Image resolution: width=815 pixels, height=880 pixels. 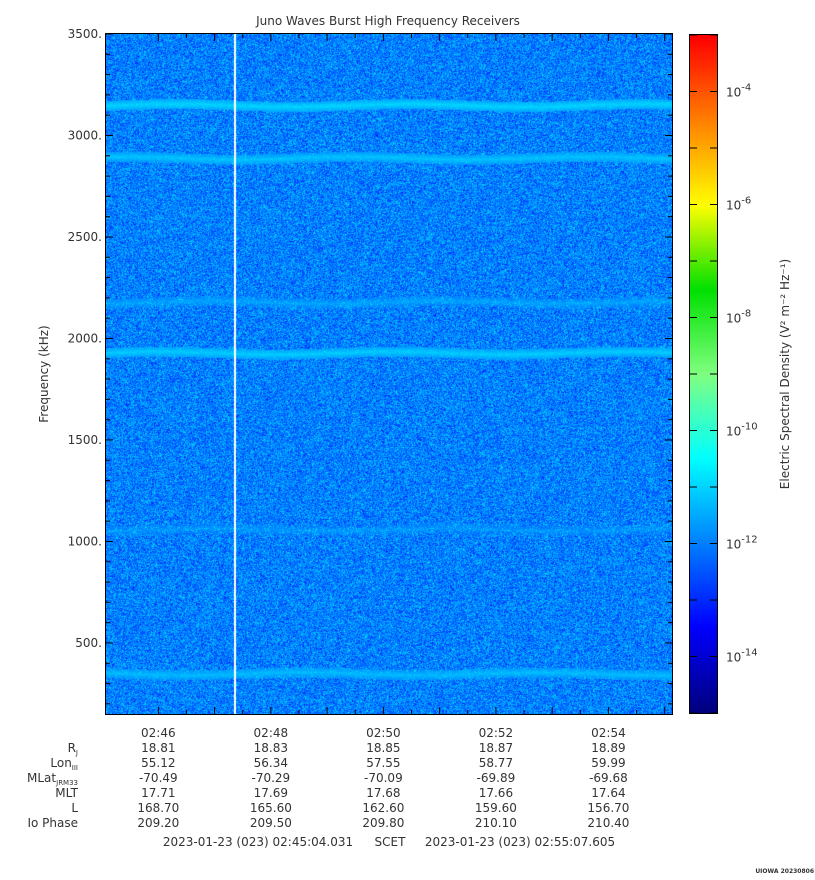 What do you see at coordinates (496, 733) in the screenshot?
I see `x-tick-label: 02:52` at bounding box center [496, 733].